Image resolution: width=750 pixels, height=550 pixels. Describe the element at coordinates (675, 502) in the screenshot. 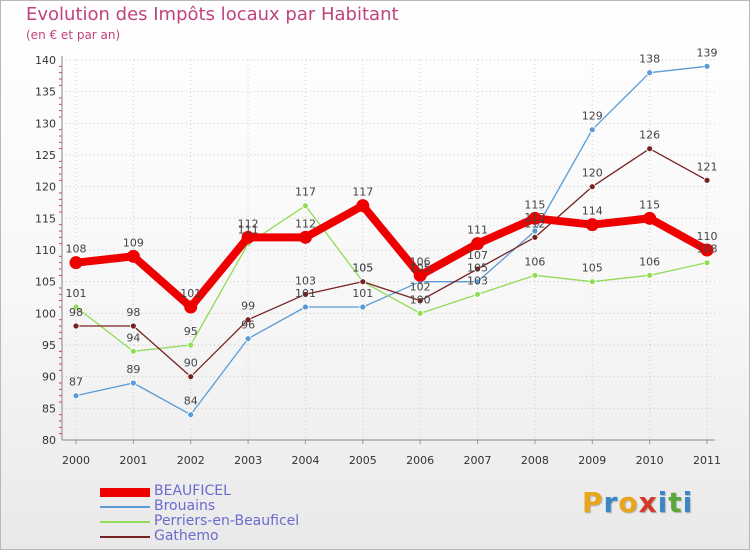

I see `logo-letter: t` at that location.